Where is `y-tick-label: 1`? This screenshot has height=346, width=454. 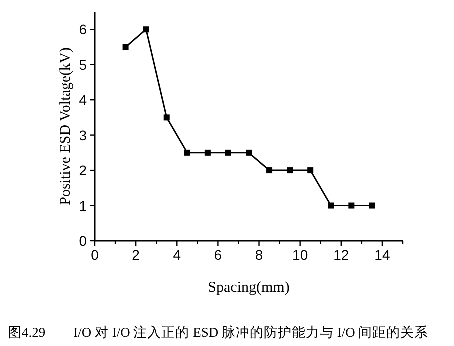
y-tick-label: 1 is located at coordinates (83, 206).